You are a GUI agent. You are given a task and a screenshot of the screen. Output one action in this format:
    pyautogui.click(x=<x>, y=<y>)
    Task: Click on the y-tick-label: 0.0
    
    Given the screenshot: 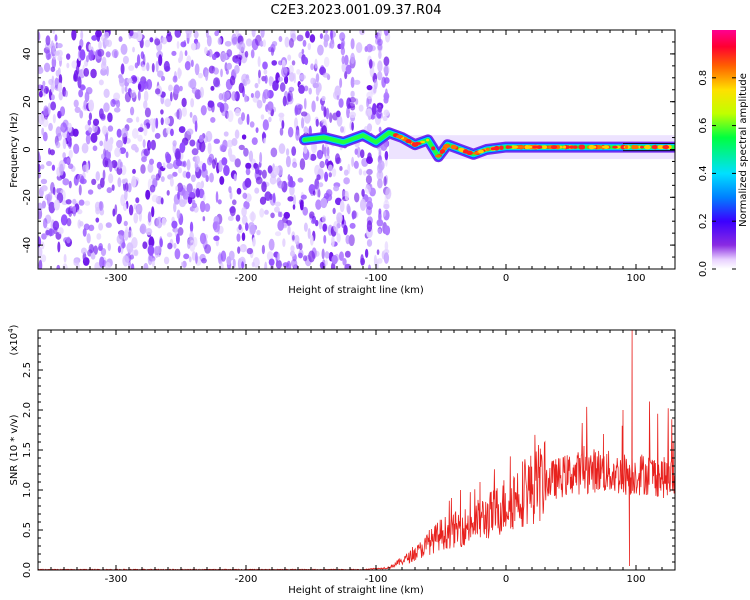 What is the action you would take?
    pyautogui.click(x=27, y=570)
    